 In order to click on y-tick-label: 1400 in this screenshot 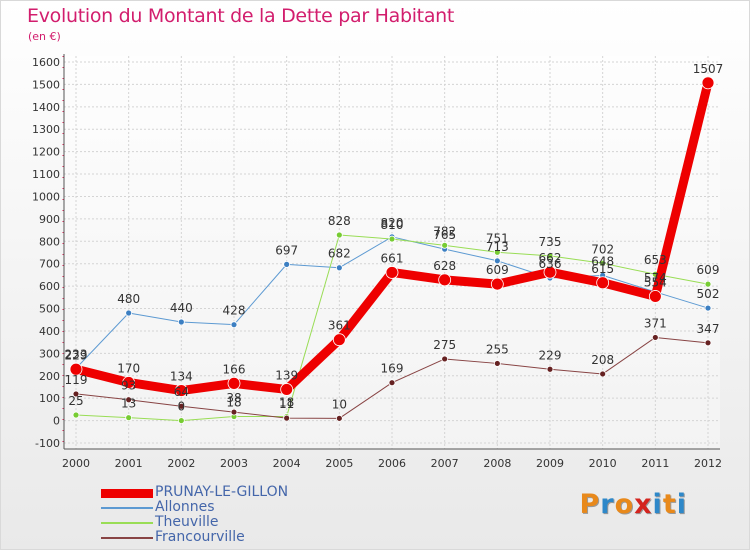, I will do `click(46, 107)`.